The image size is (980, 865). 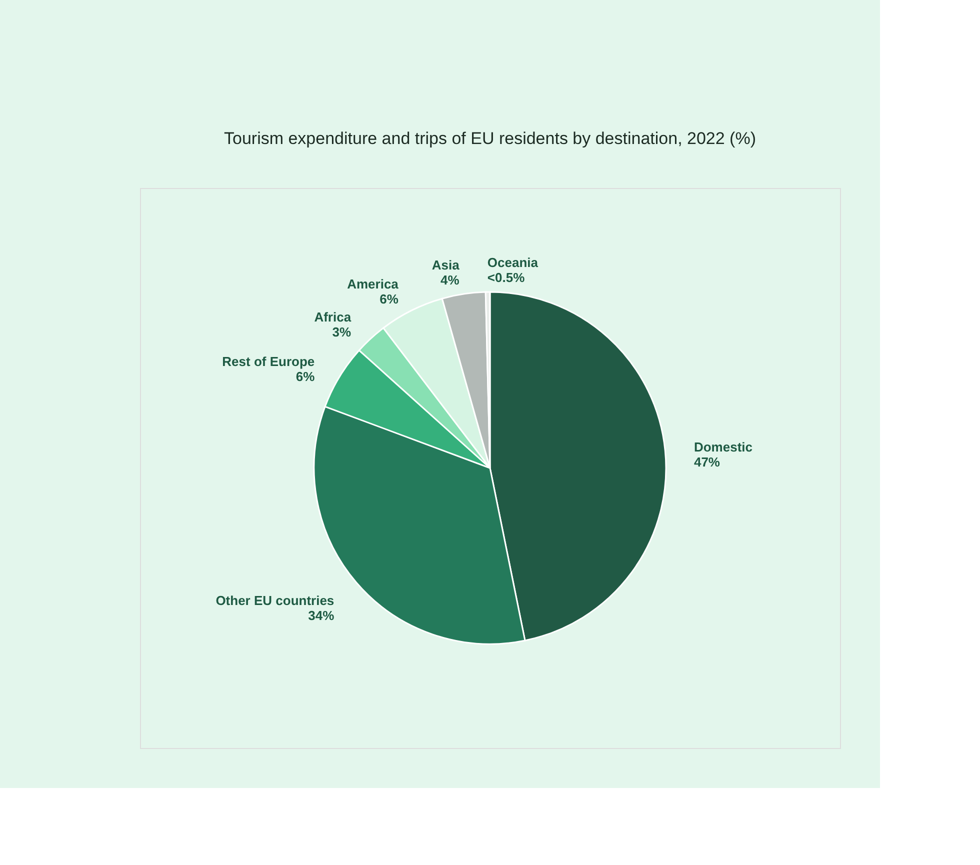 What do you see at coordinates (333, 316) in the screenshot?
I see `slice-label: Africa` at bounding box center [333, 316].